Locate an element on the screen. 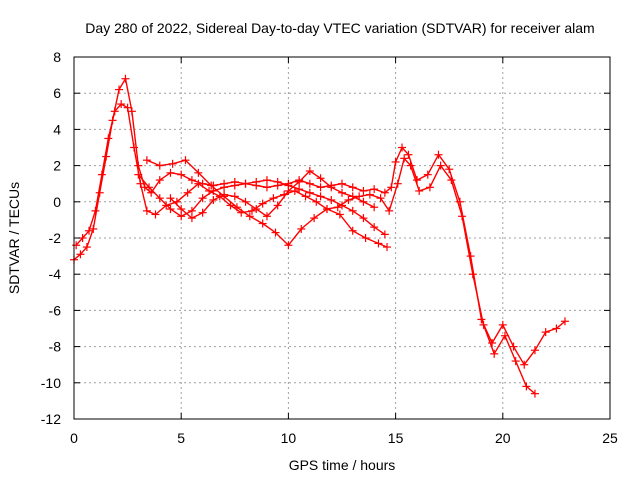 The height and width of the screenshot is (480, 640). y-tick-label: 2 is located at coordinates (57, 166).